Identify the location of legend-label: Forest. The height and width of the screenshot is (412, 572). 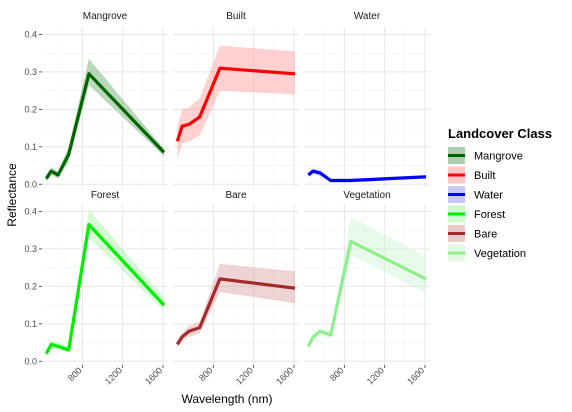
(489, 215).